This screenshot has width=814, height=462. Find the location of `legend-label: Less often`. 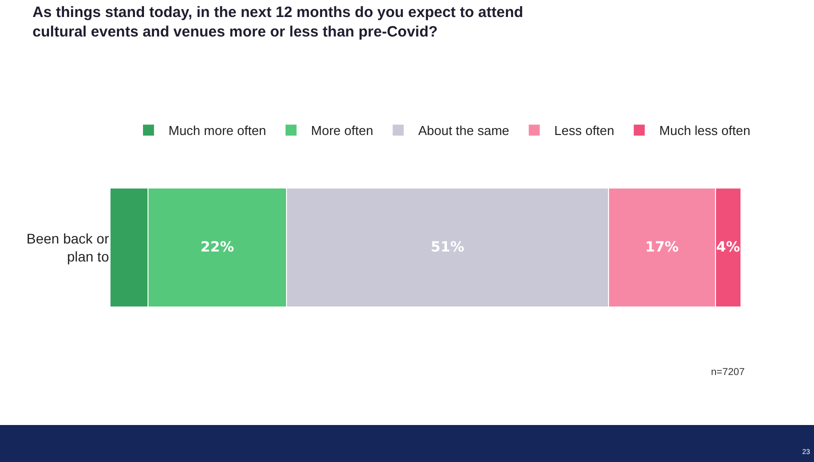

legend-label: Less often is located at coordinates (584, 130).